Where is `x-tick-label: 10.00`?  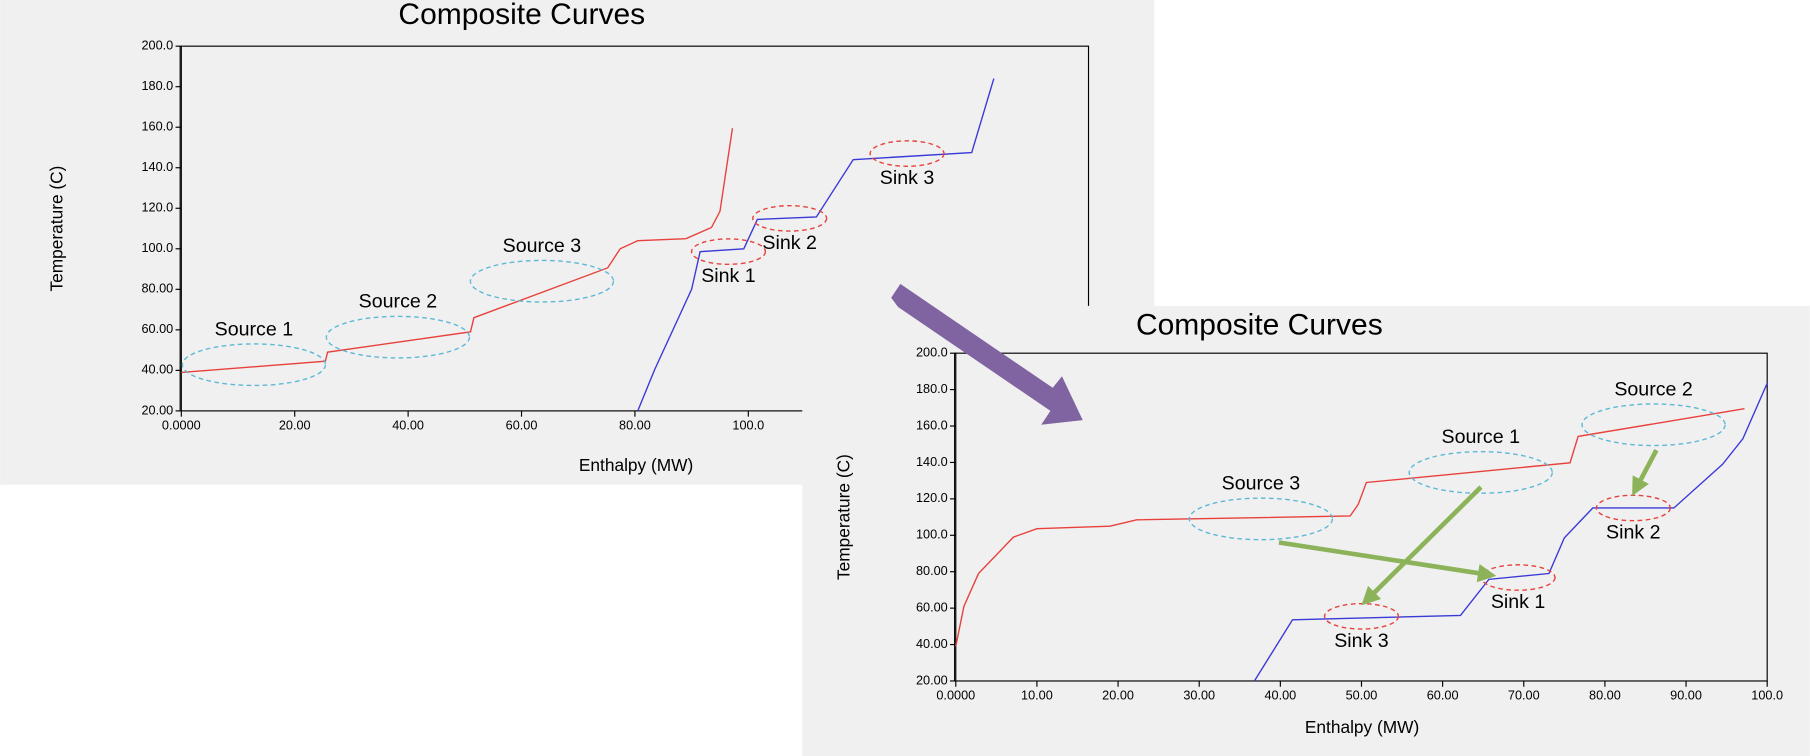
x-tick-label: 10.00 is located at coordinates (1037, 695).